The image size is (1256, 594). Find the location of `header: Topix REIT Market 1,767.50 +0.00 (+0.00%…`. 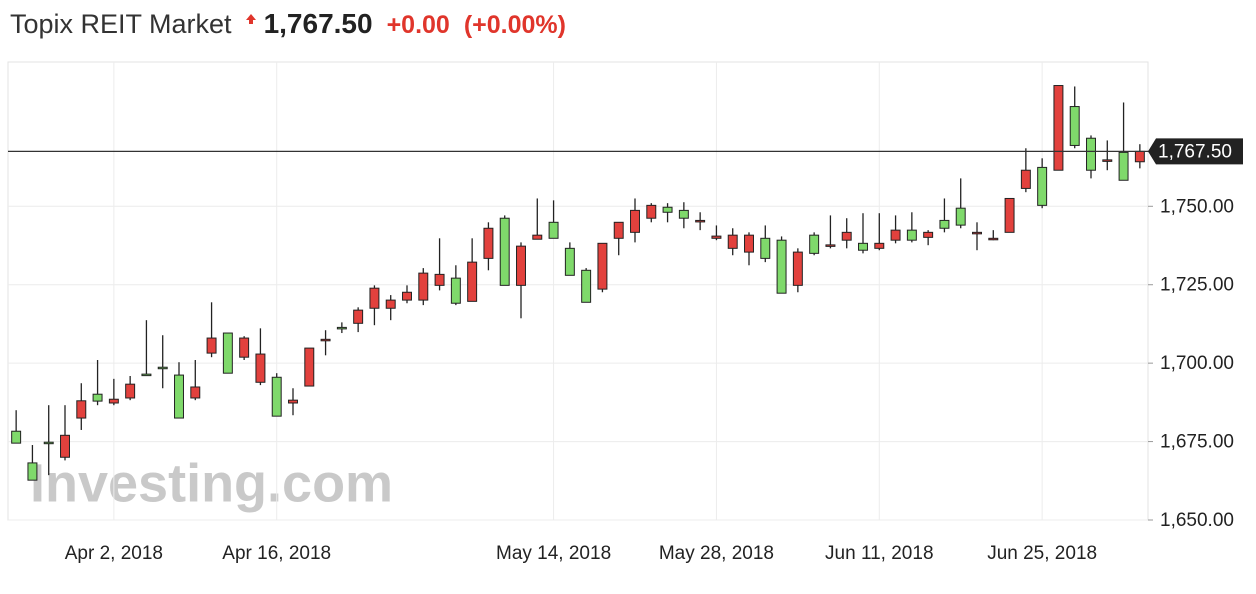

header: Topix REIT Market 1,767.50 +0.00 (+0.00%… is located at coordinates (288, 28).